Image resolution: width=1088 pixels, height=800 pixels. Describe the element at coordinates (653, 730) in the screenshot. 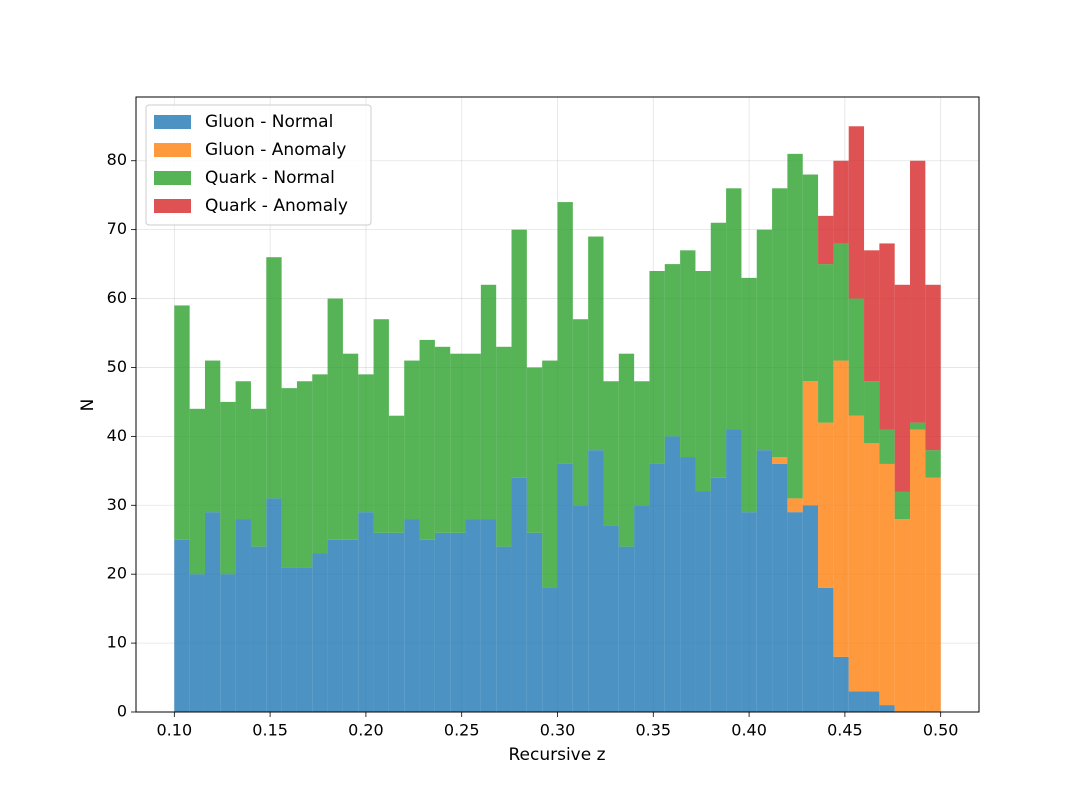

I see `x-tick-label: 0.35` at that location.